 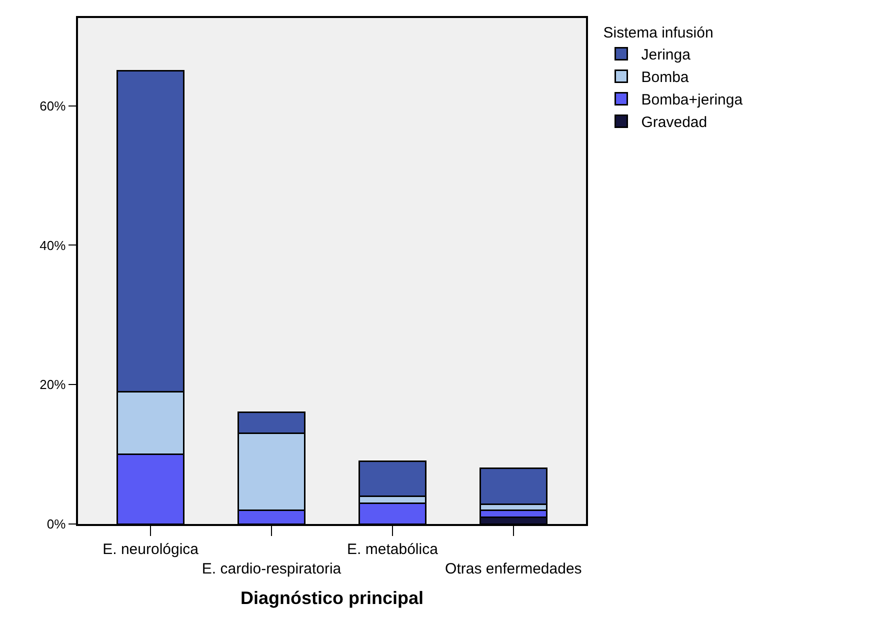 I want to click on legend-label: Jeringa, so click(x=666, y=55).